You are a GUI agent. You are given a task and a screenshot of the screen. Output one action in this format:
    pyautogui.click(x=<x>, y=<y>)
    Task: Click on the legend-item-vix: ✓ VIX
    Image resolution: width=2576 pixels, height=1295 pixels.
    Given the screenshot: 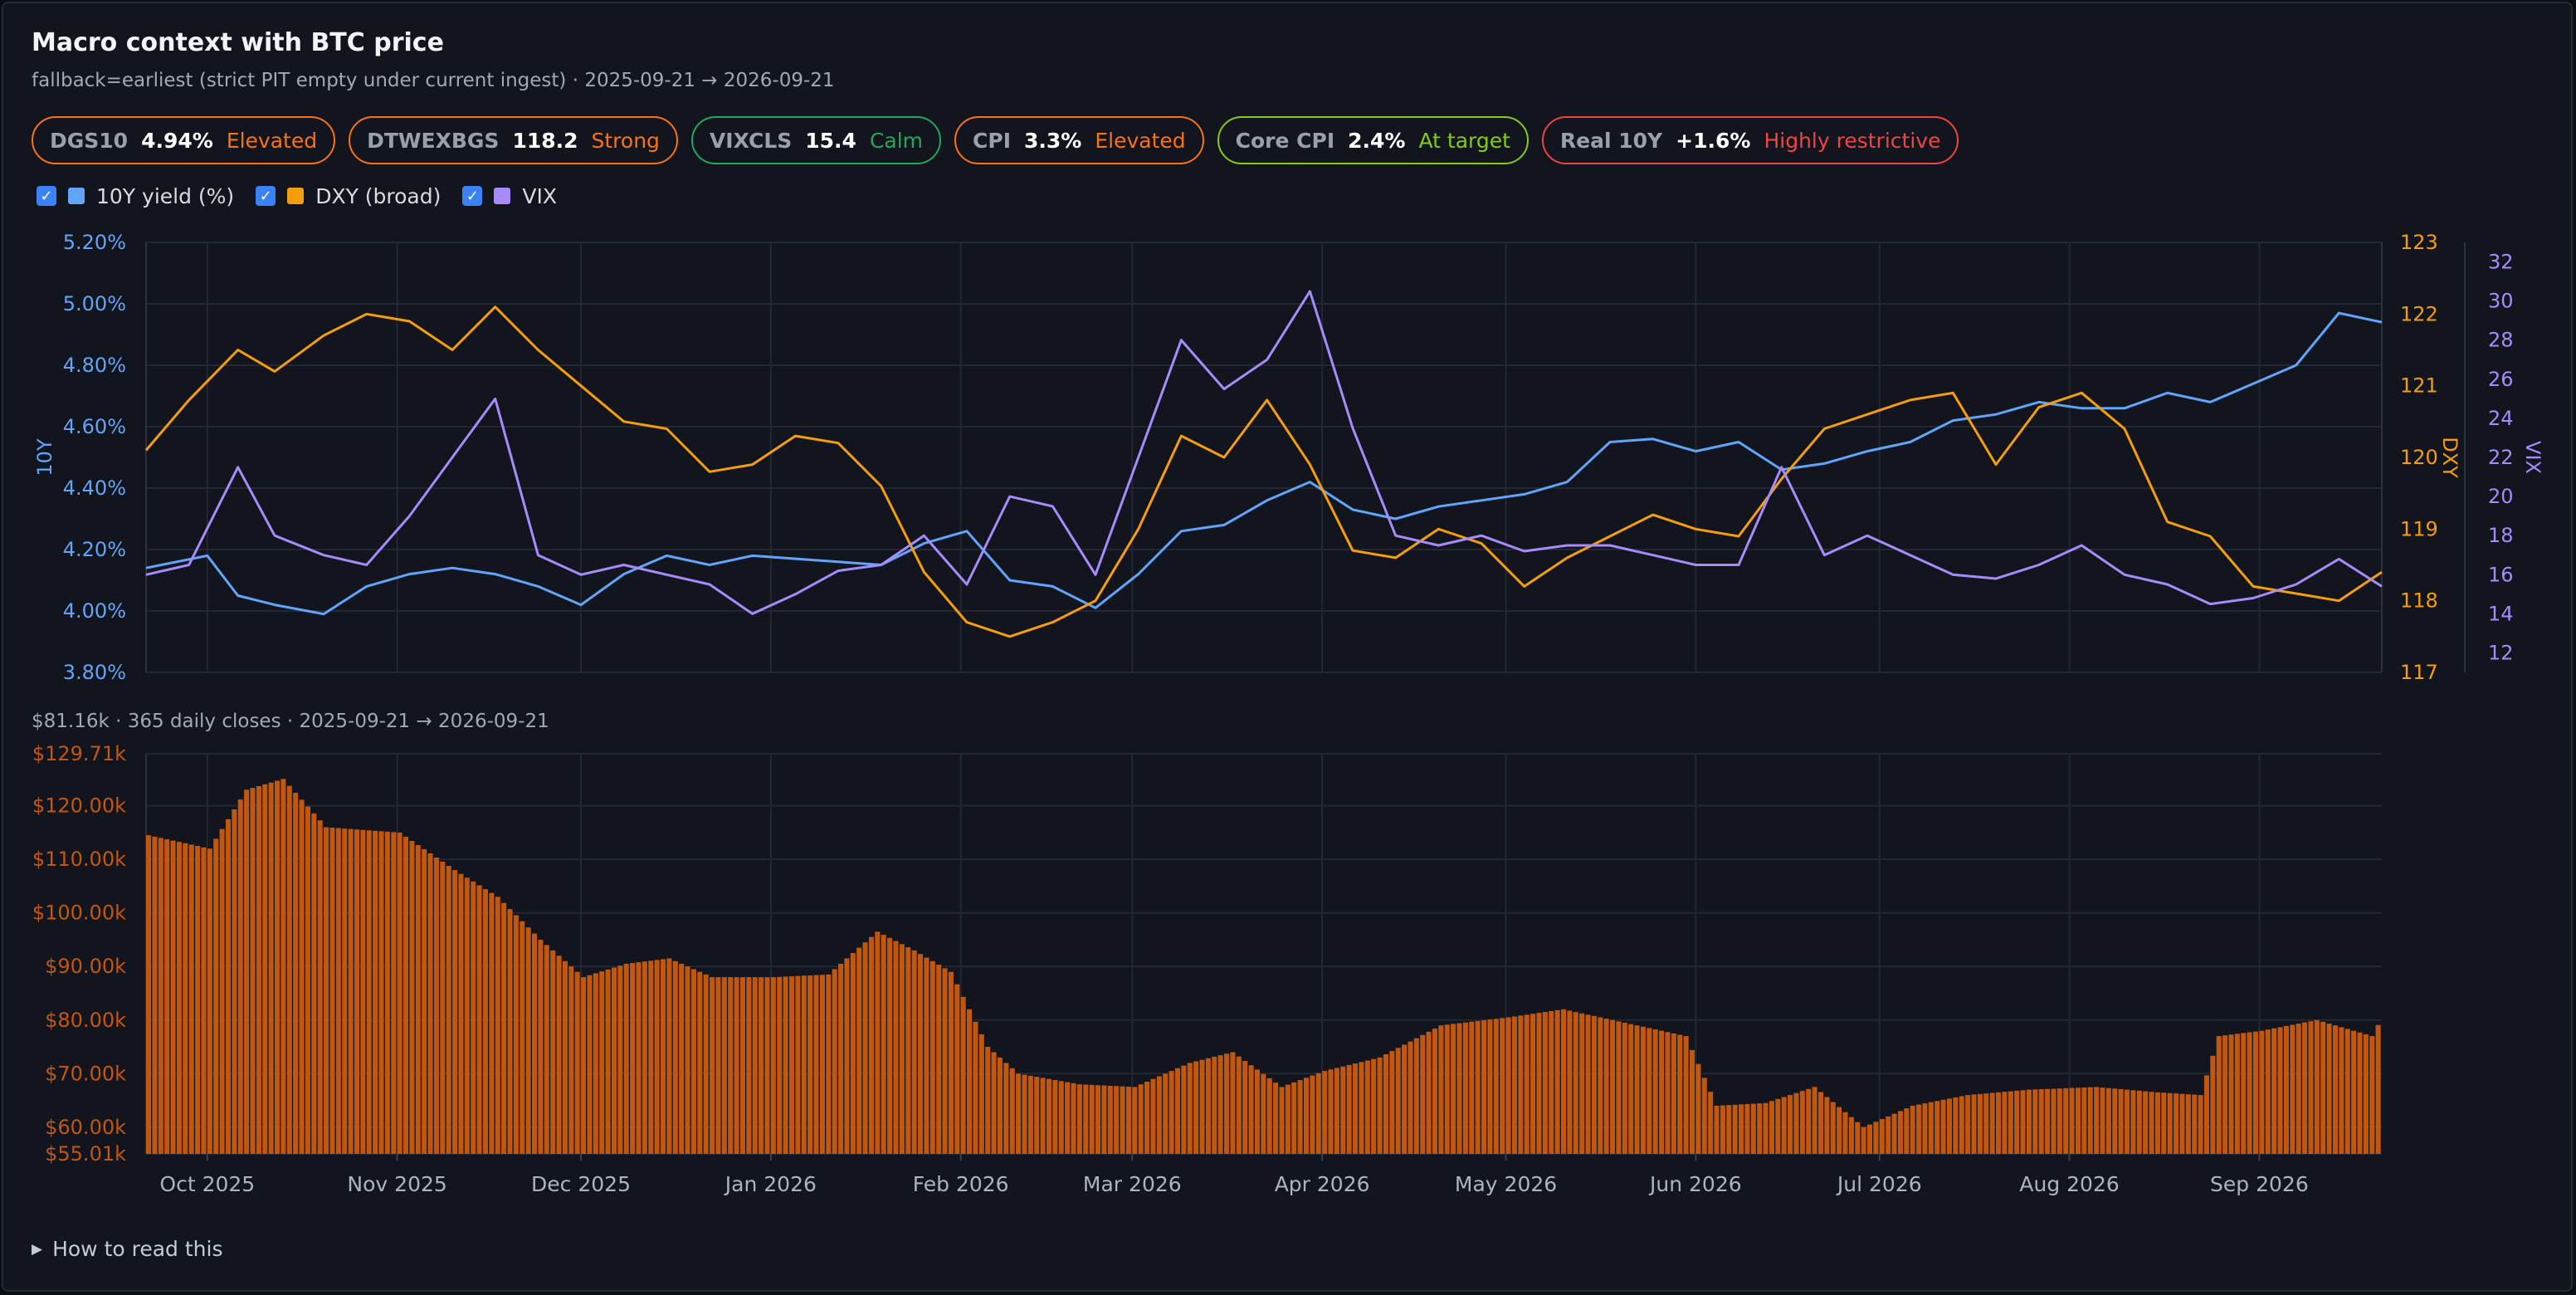 What is the action you would take?
    pyautogui.click(x=509, y=196)
    